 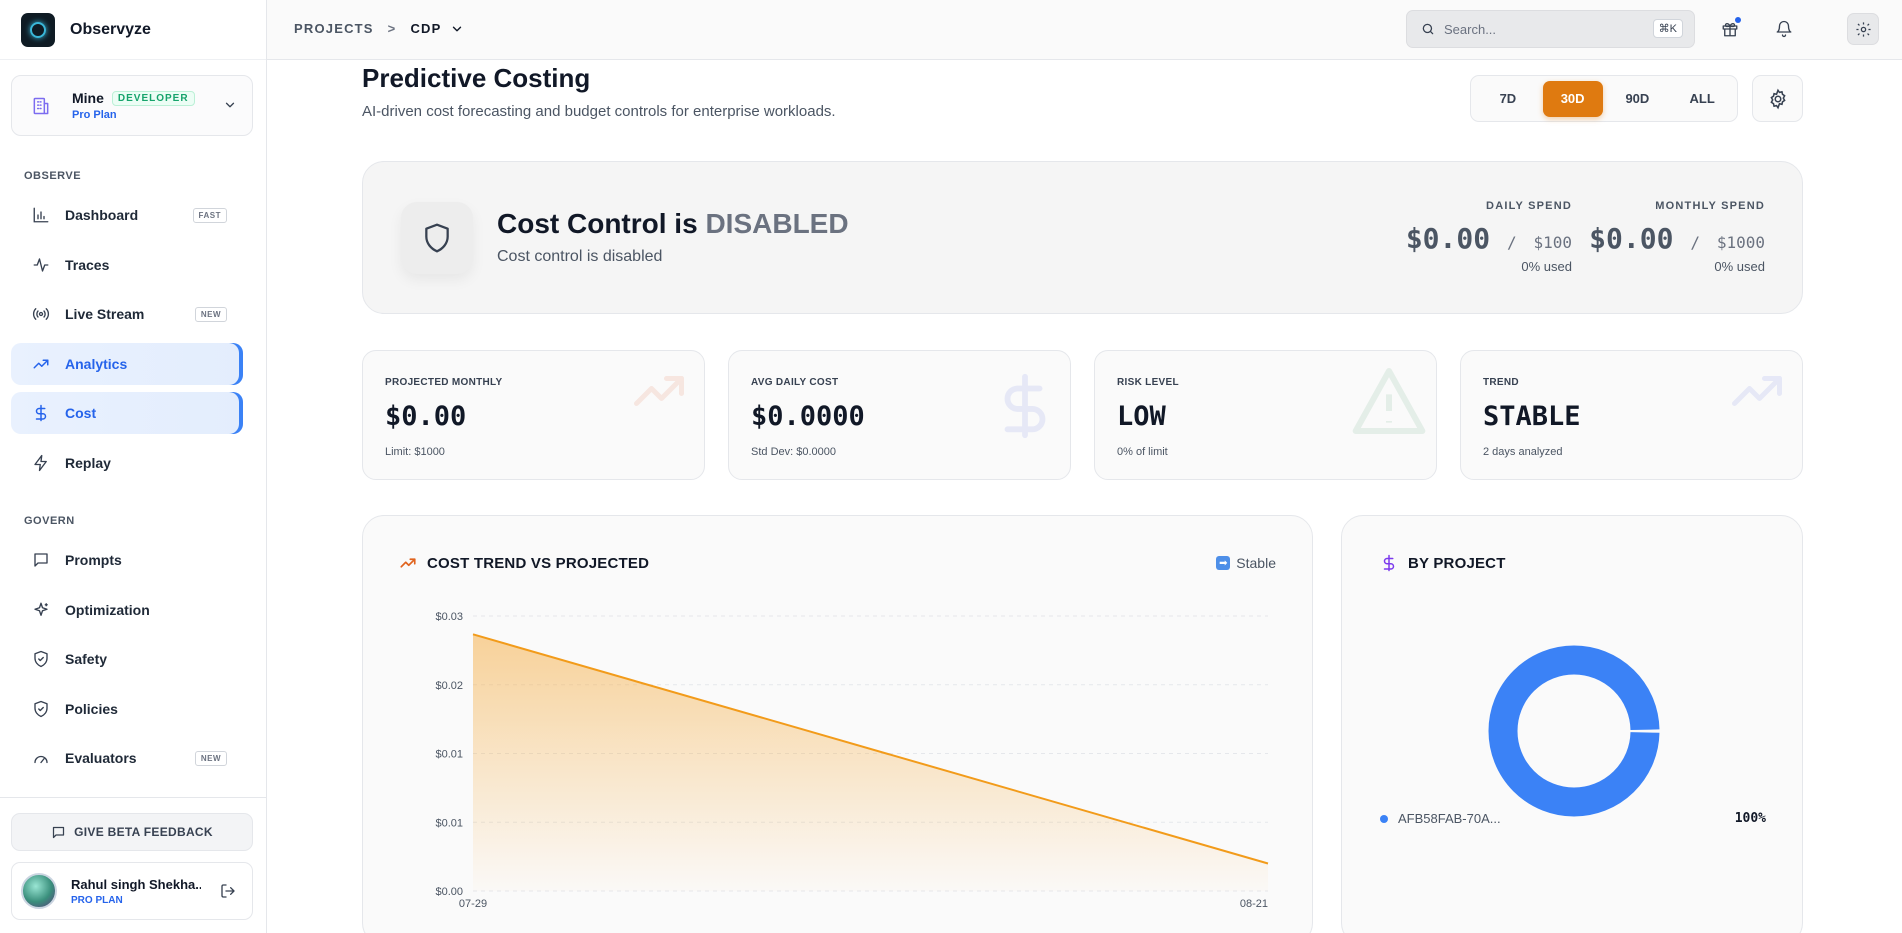 I want to click on sidebar-item-traces: Traces, so click(x=127, y=265).